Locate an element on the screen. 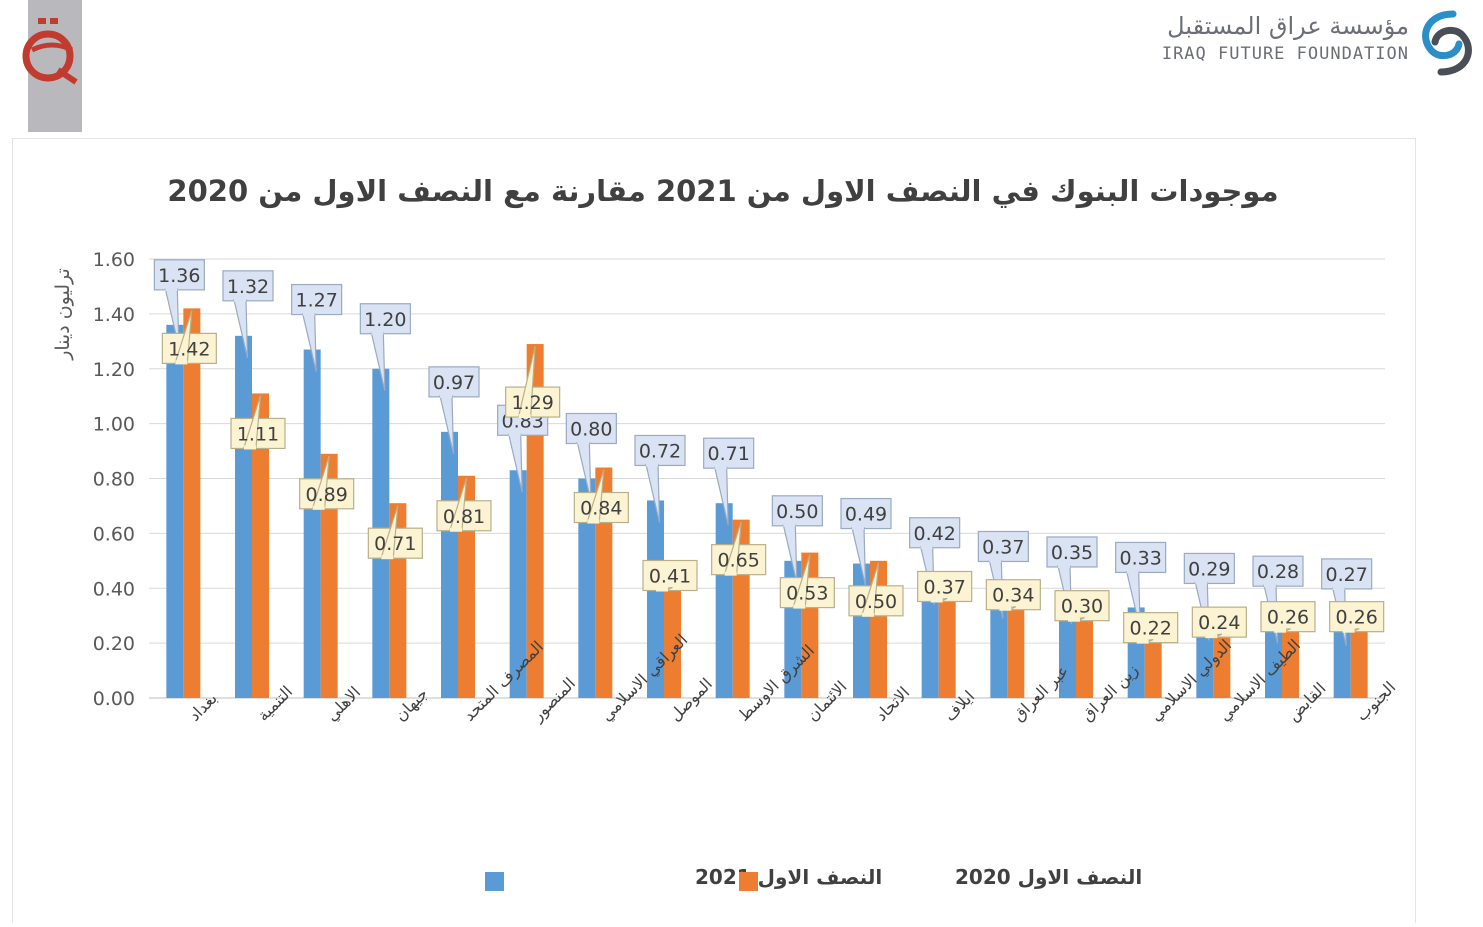 Image resolution: width=1483 pixels, height=927 pixels. data-label-2021: 0.49 is located at coordinates (866, 541).